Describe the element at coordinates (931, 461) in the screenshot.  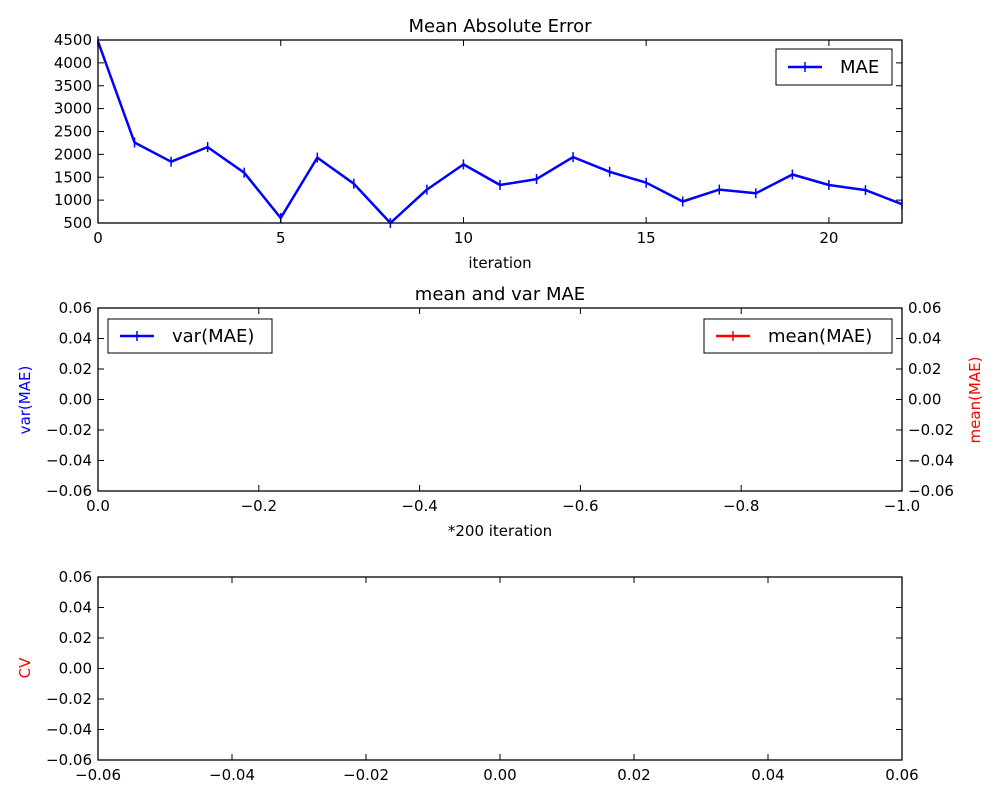
I see `y-right-tick-label: −0.04` at that location.